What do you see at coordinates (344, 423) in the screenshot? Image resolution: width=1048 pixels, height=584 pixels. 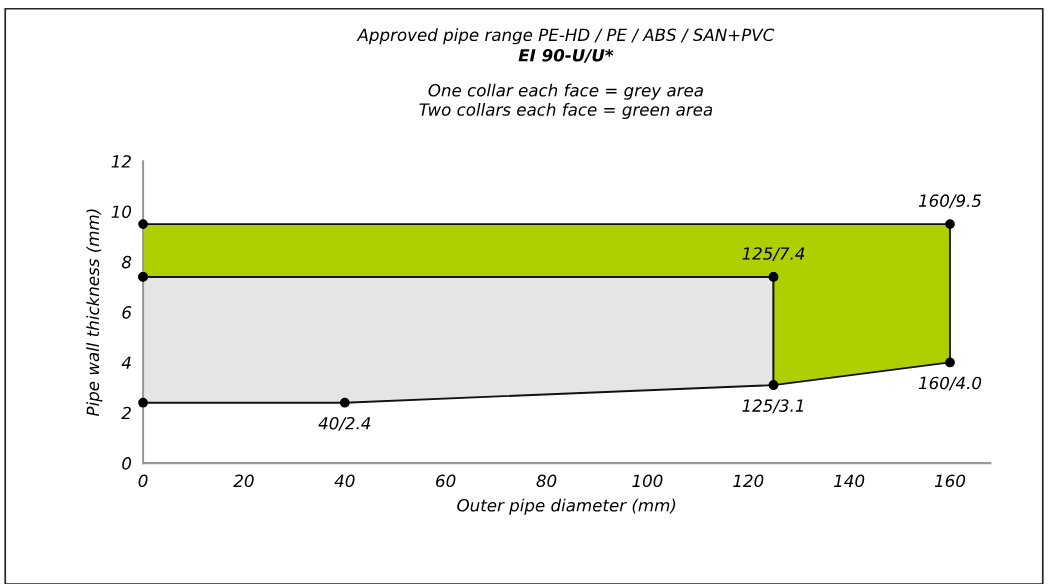 I see `annotation: 40/2.4` at bounding box center [344, 423].